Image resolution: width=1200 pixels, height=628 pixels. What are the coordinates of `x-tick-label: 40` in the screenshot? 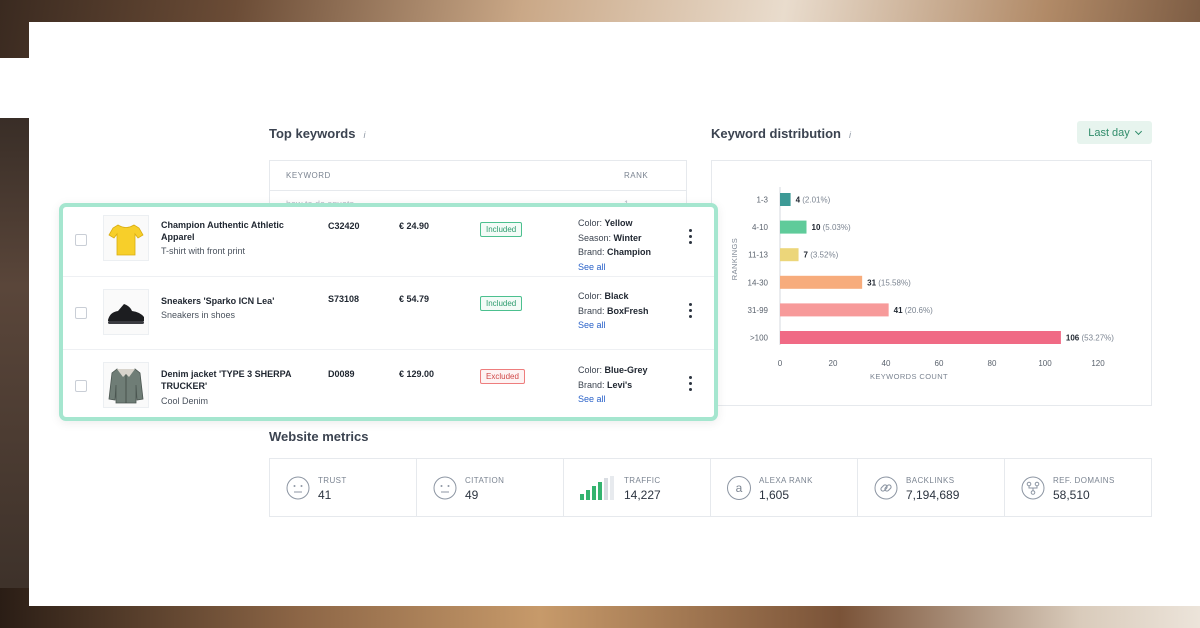 It's located at (886, 363).